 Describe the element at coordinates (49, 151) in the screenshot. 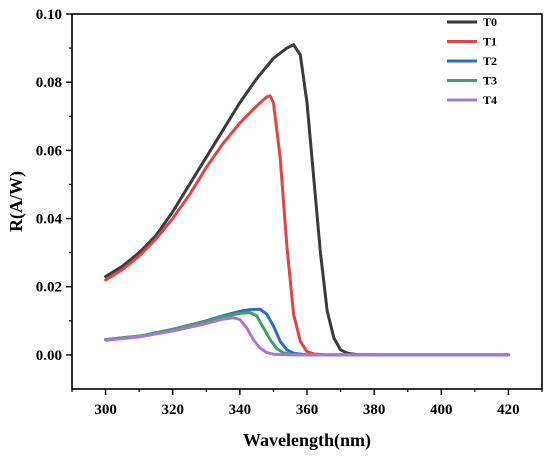

I see `y-tick-label: 0.06` at that location.